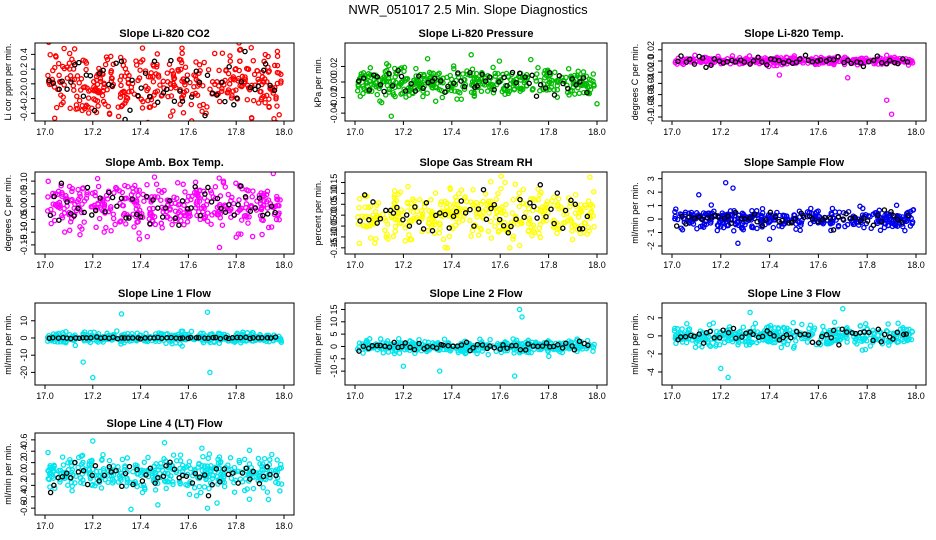 This screenshot has height=540, width=936. I want to click on y-tick-label: -0.05, so click(334, 226).